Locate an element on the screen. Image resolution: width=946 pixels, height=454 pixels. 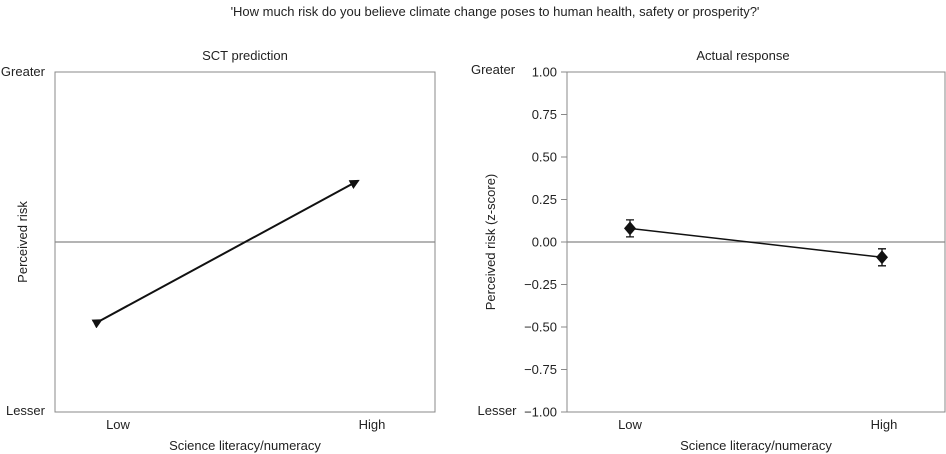
left-y-tick-bottom: Lesser is located at coordinates (26, 410).